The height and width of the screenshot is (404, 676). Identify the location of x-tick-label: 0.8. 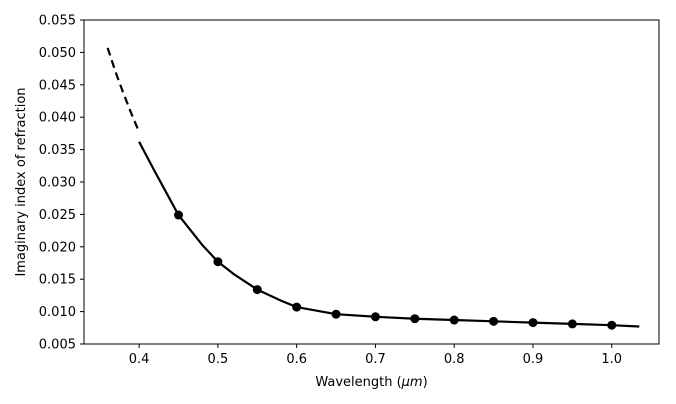
(454, 359).